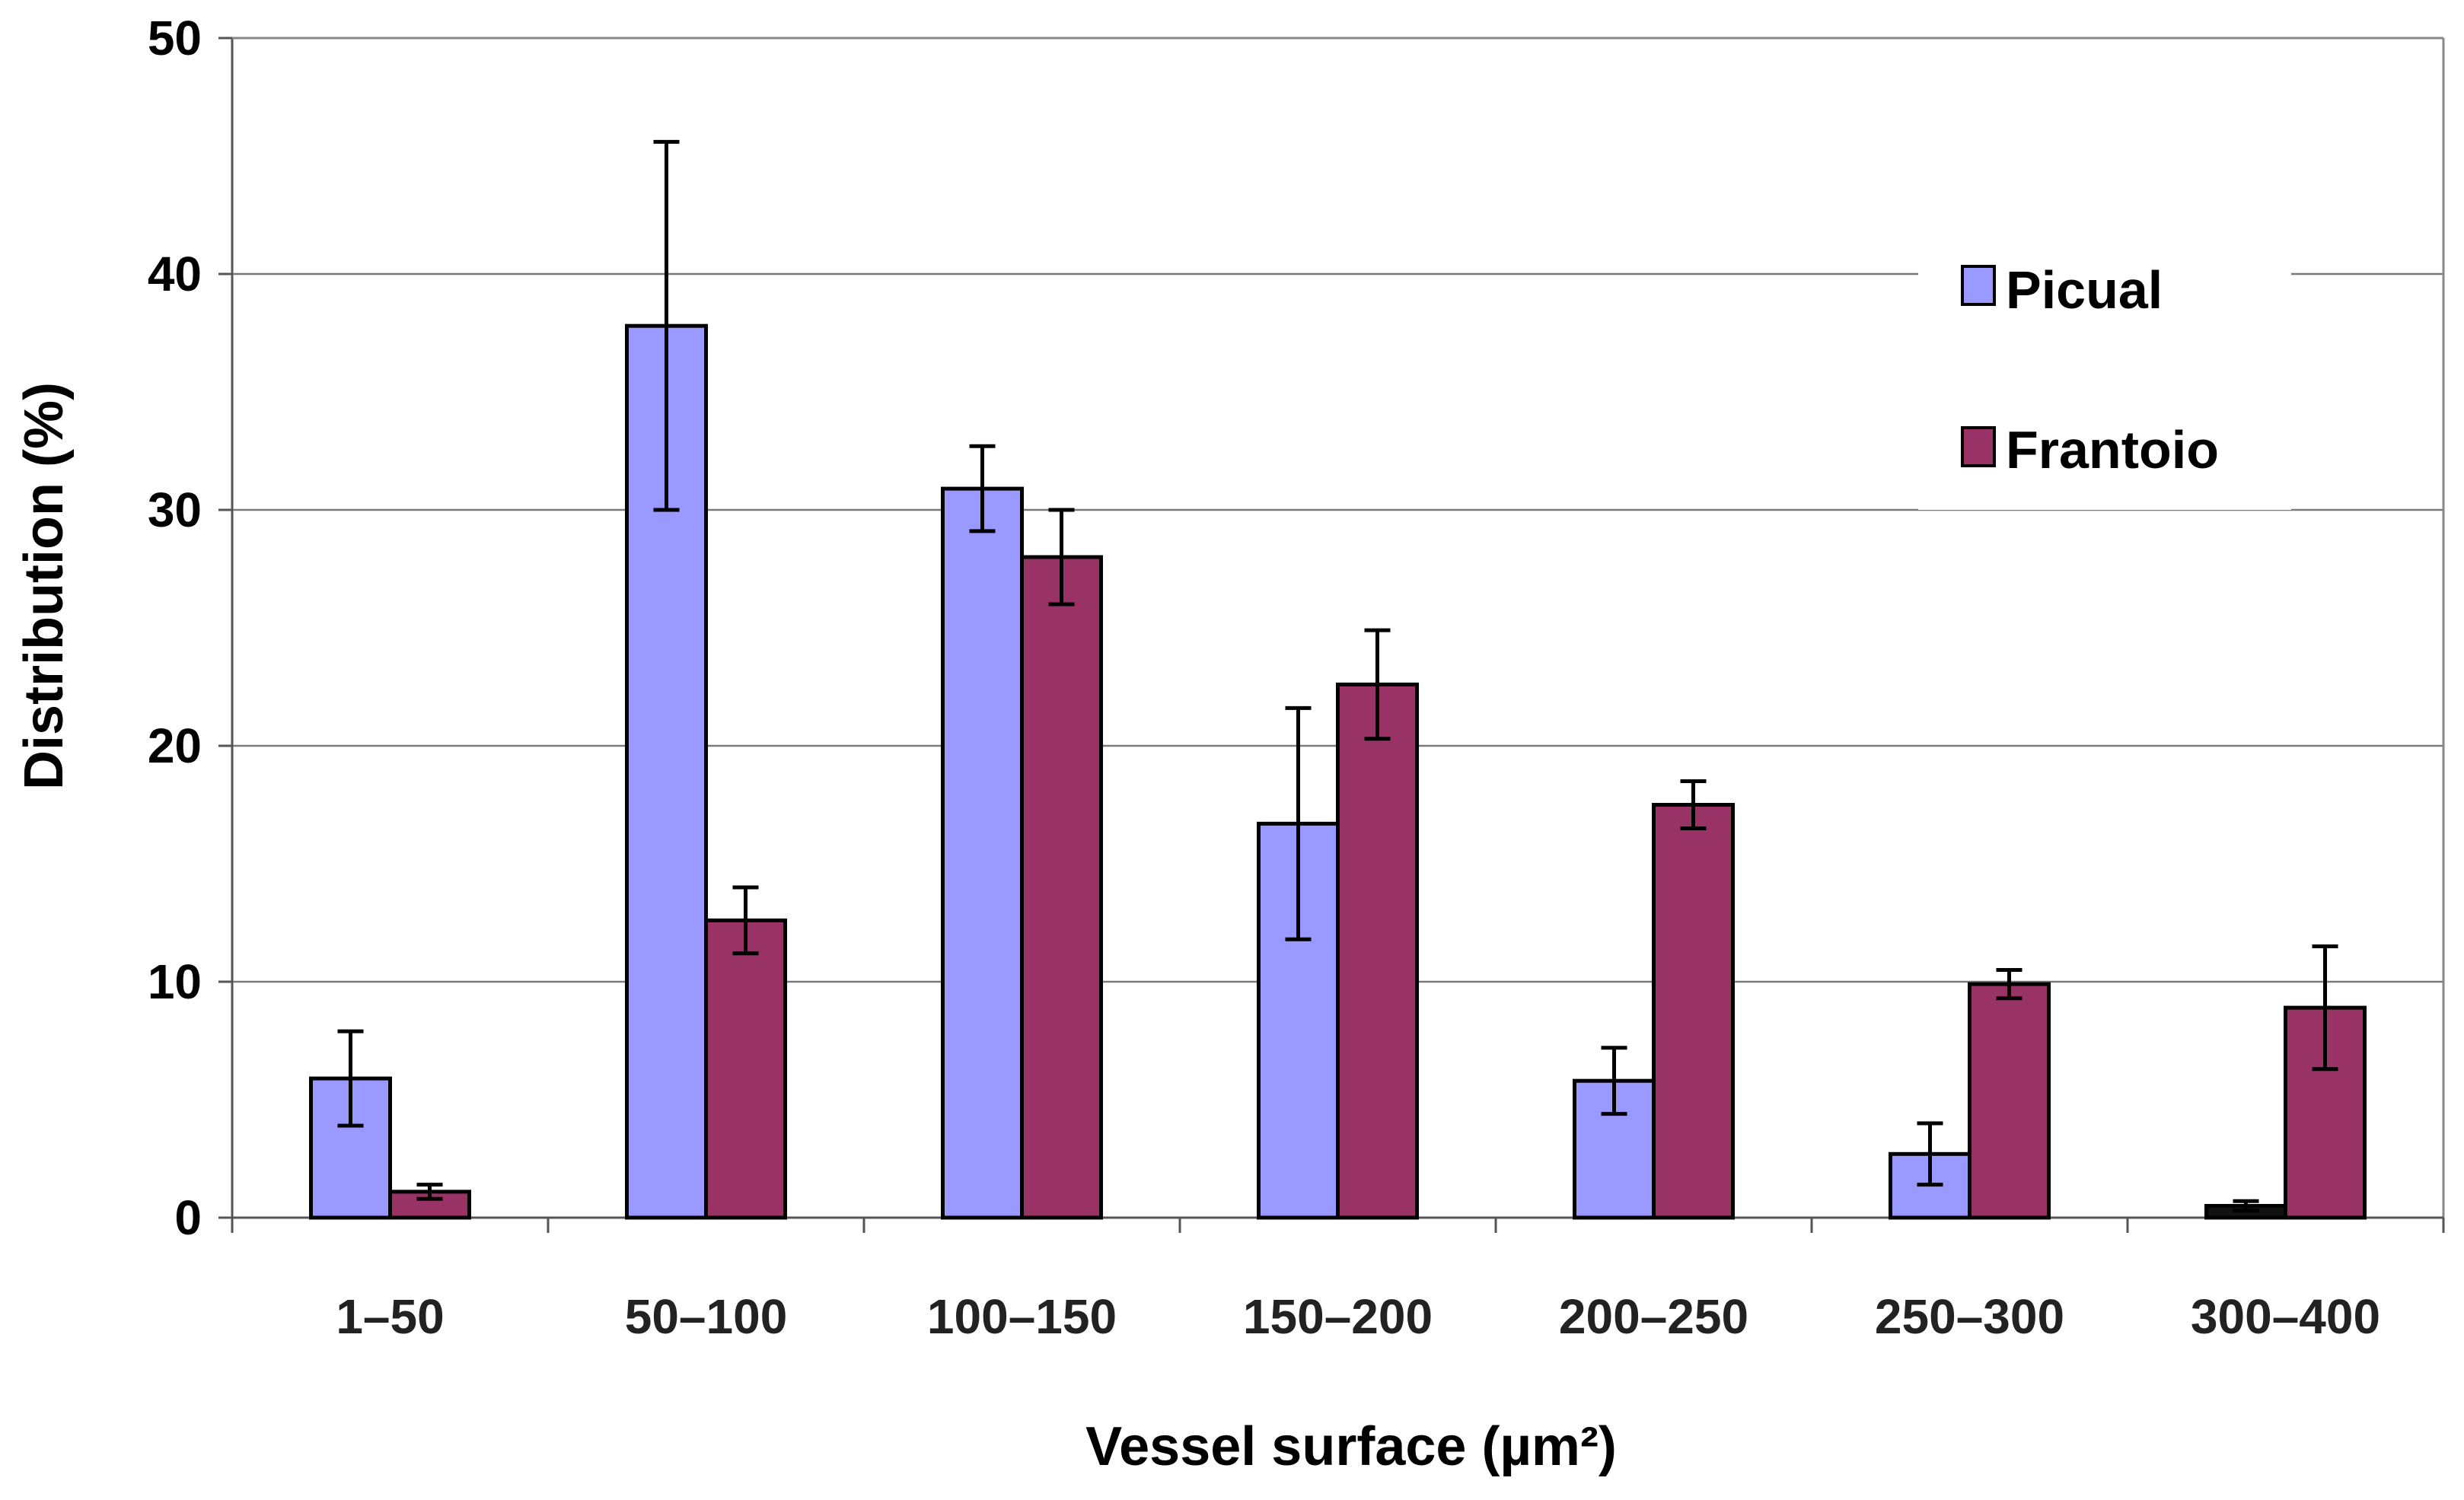 The width and height of the screenshot is (2464, 1500). What do you see at coordinates (1022, 1316) in the screenshot?
I see `x-category-label: 100–150` at bounding box center [1022, 1316].